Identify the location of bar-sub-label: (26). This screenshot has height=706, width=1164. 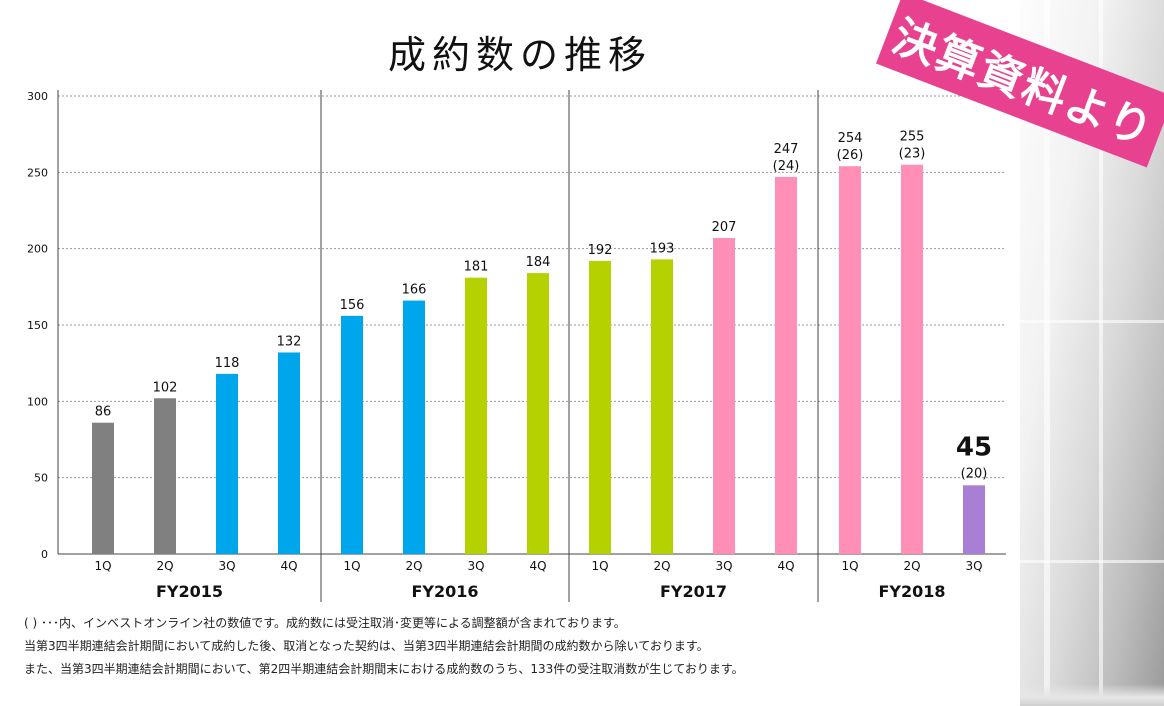
(850, 155).